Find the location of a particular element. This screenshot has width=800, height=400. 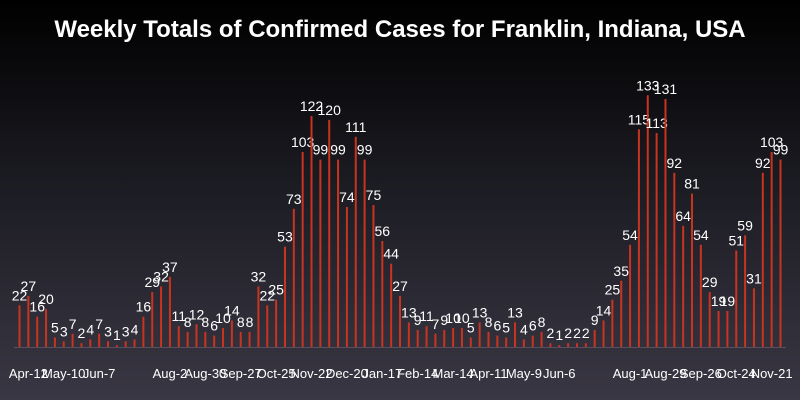

data-label: 113 is located at coordinates (656, 123).